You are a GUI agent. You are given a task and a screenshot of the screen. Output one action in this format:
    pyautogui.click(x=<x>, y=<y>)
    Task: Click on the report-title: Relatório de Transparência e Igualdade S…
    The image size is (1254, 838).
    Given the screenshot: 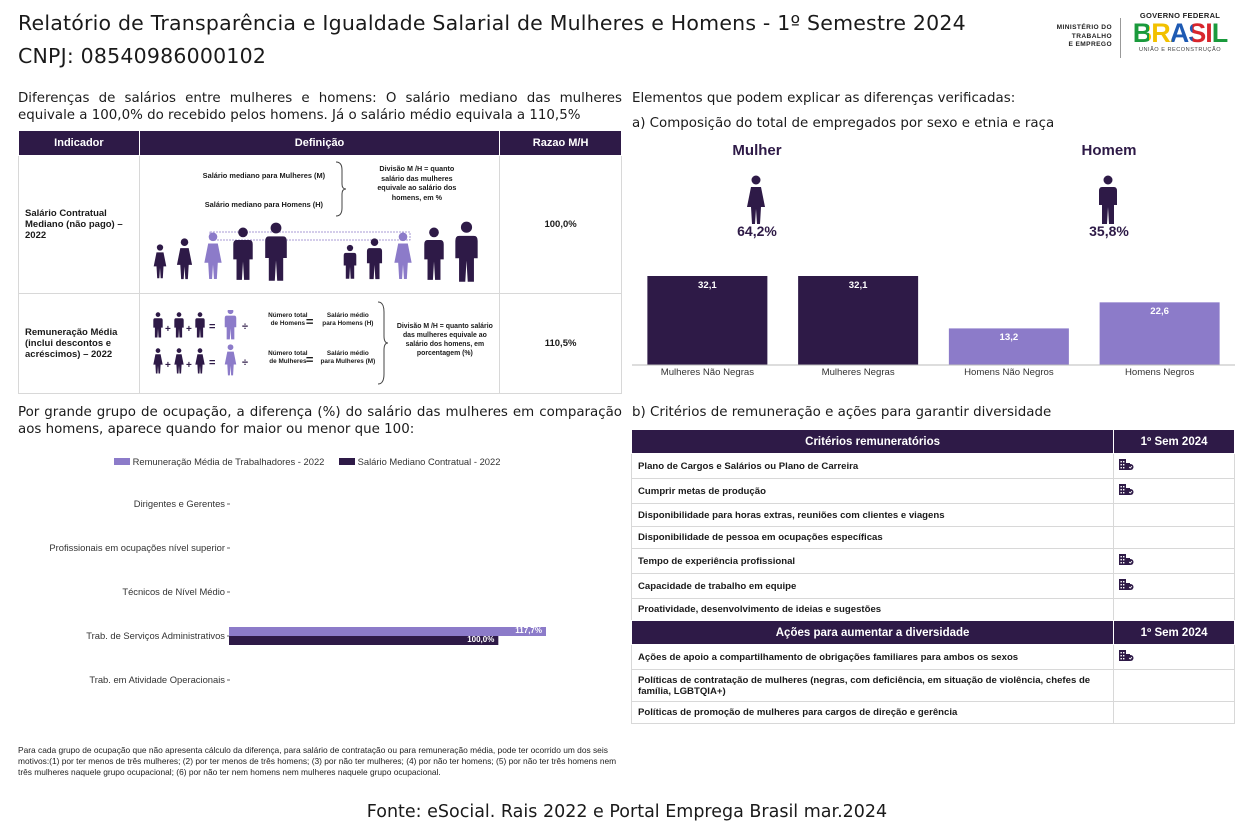 What is the action you would take?
    pyautogui.click(x=492, y=23)
    